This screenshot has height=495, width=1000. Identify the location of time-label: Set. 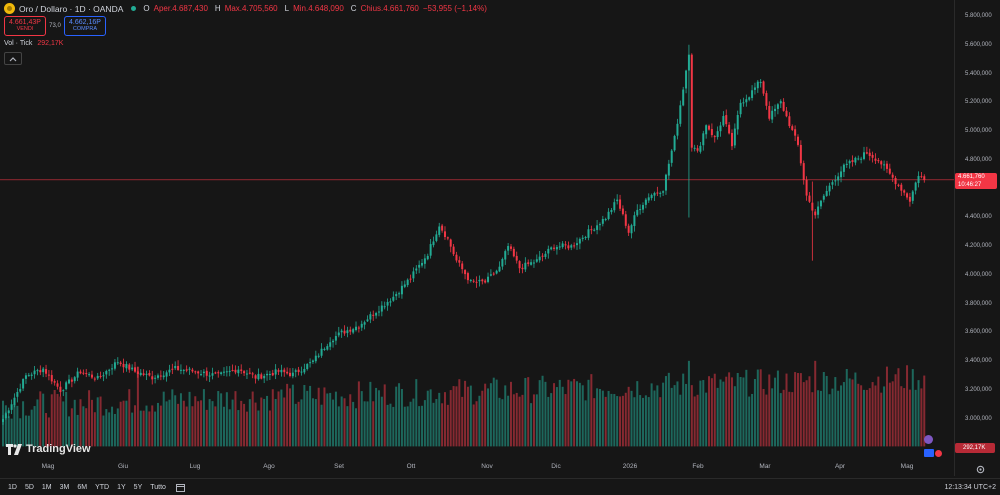
(339, 466).